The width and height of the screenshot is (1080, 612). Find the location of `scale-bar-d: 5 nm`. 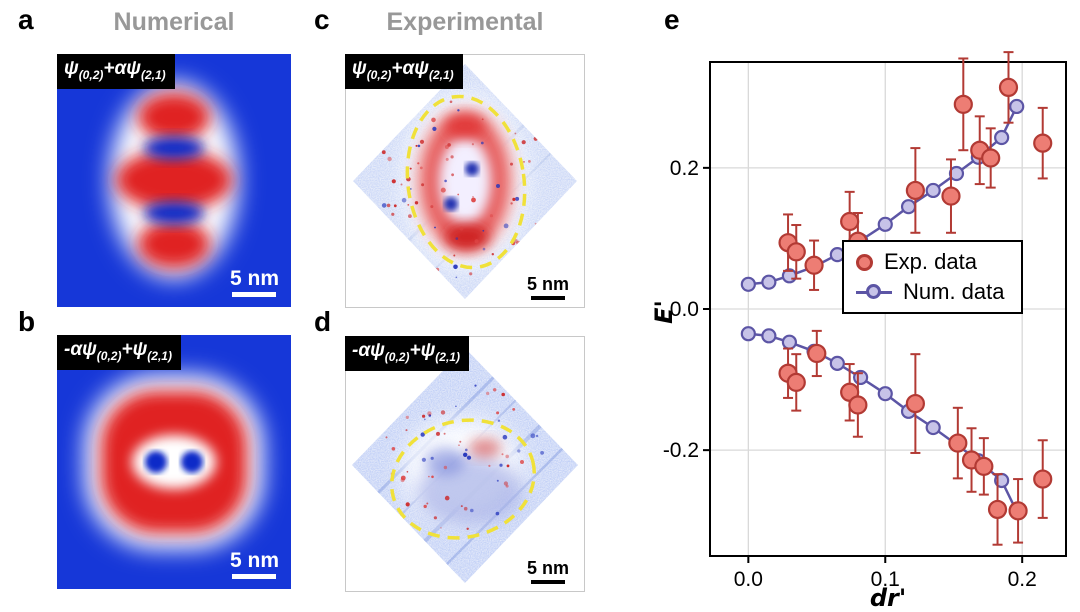

scale-bar-d: 5 nm is located at coordinates (548, 571).